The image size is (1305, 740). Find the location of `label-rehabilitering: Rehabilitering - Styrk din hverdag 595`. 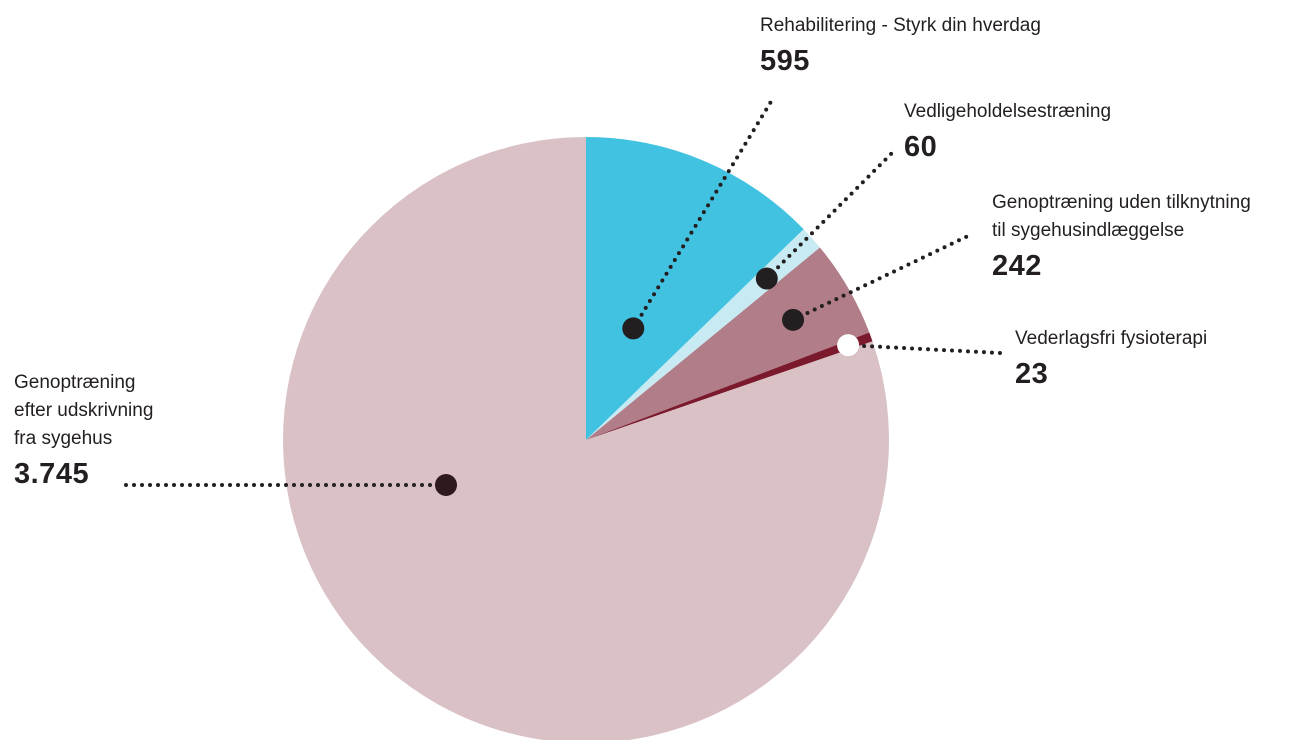

label-rehabilitering: Rehabilitering - Styrk din hverdag 595 is located at coordinates (900, 45).